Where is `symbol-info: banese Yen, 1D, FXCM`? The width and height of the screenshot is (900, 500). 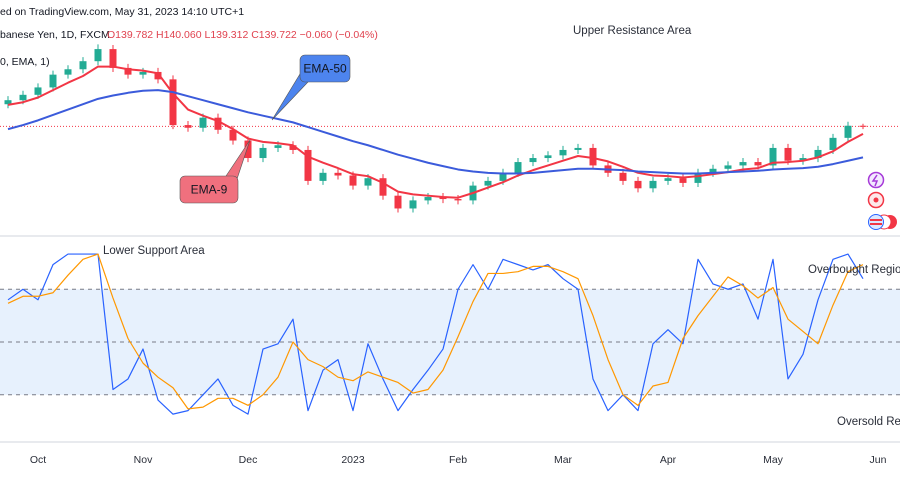
symbol-info: banese Yen, 1D, FXCM is located at coordinates (55, 35).